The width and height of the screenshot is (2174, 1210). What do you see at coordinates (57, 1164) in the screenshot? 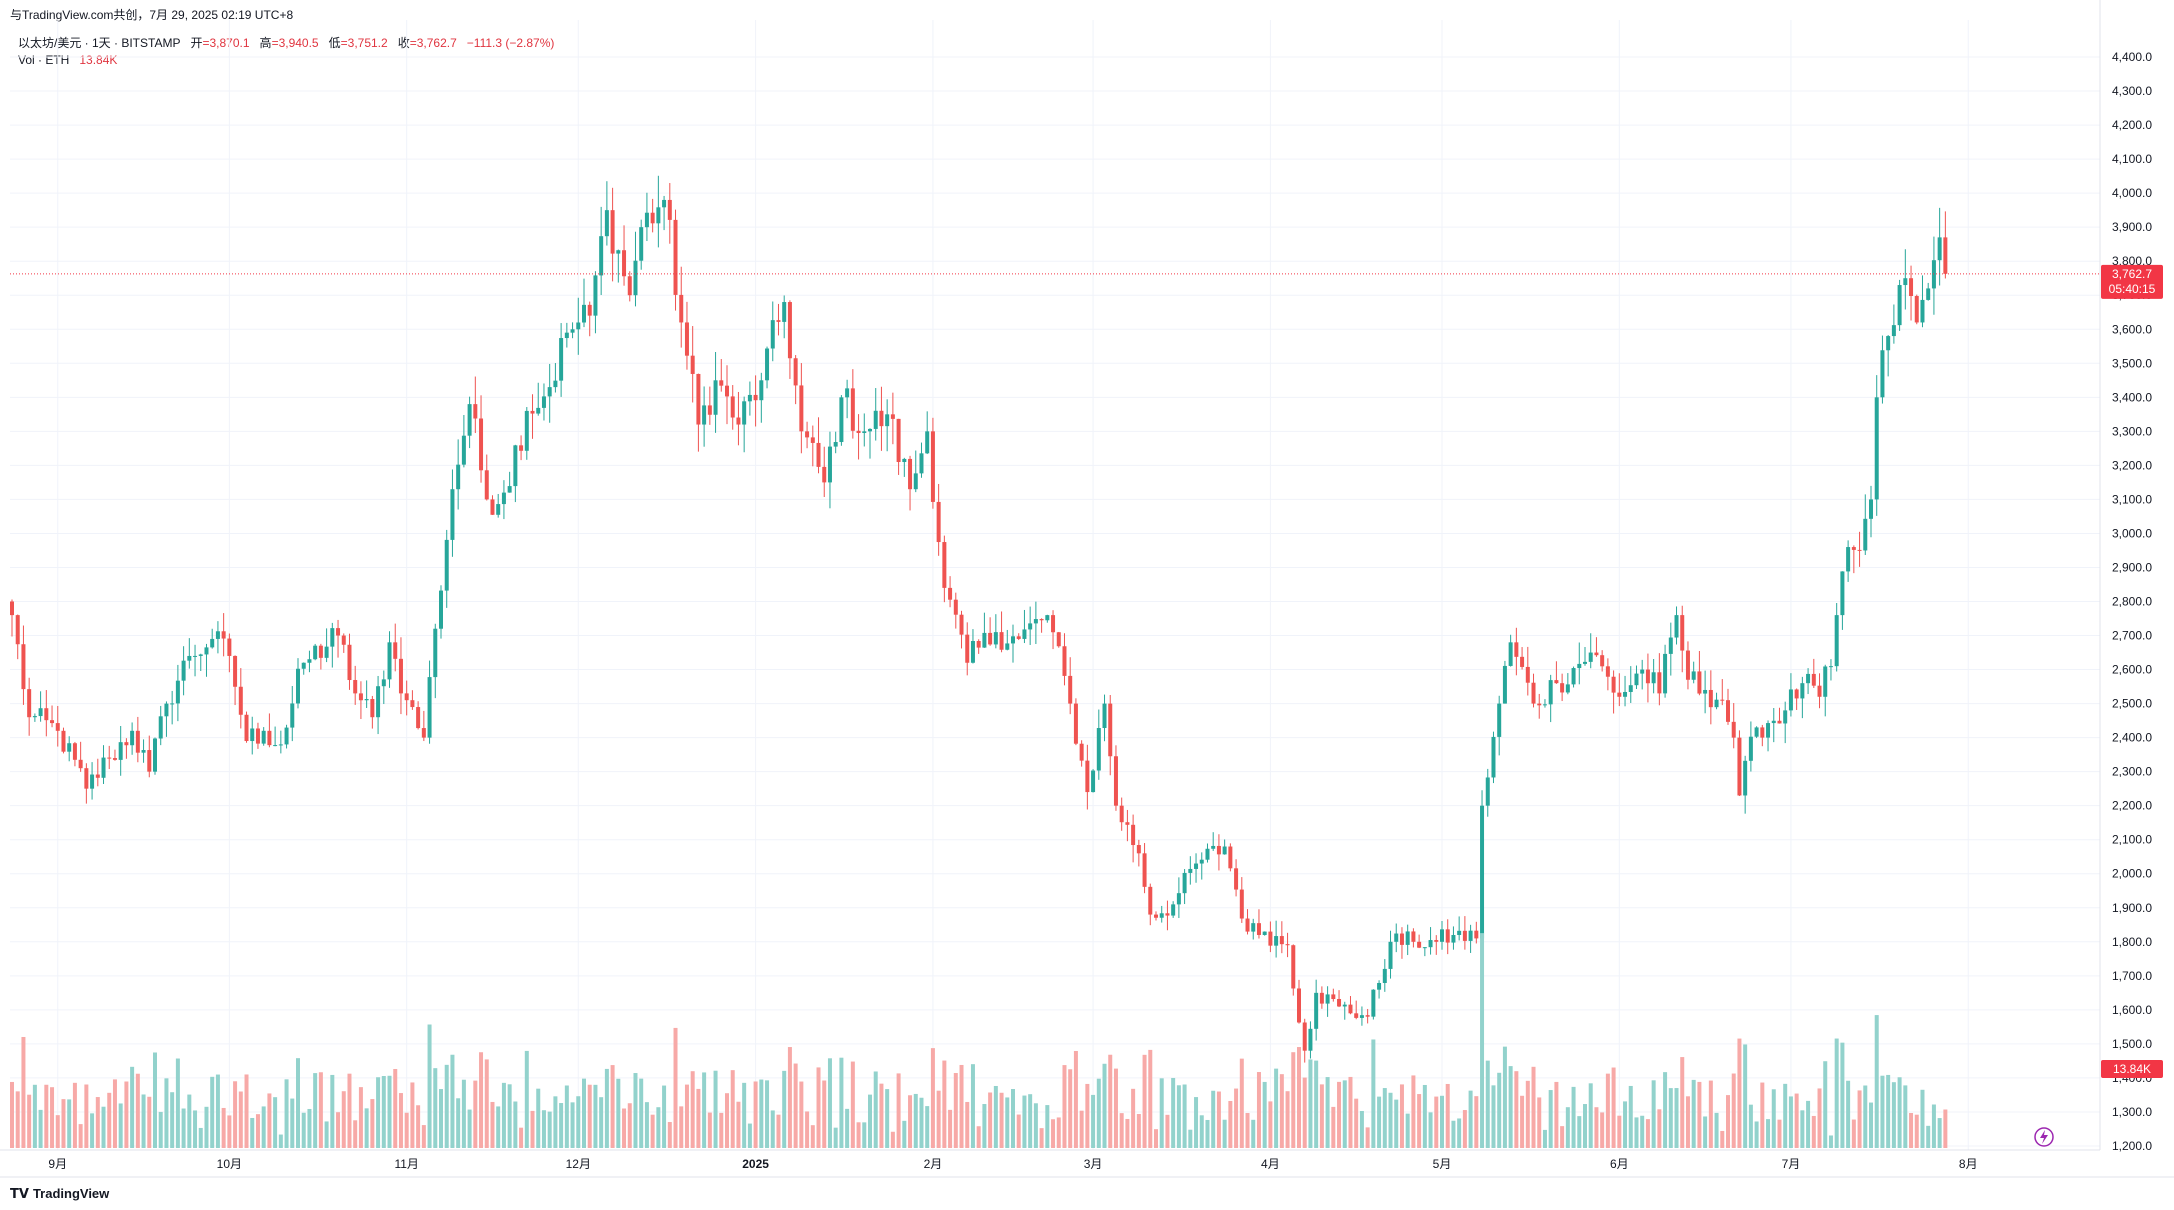
I see `x-tick-label: 9月` at bounding box center [57, 1164].